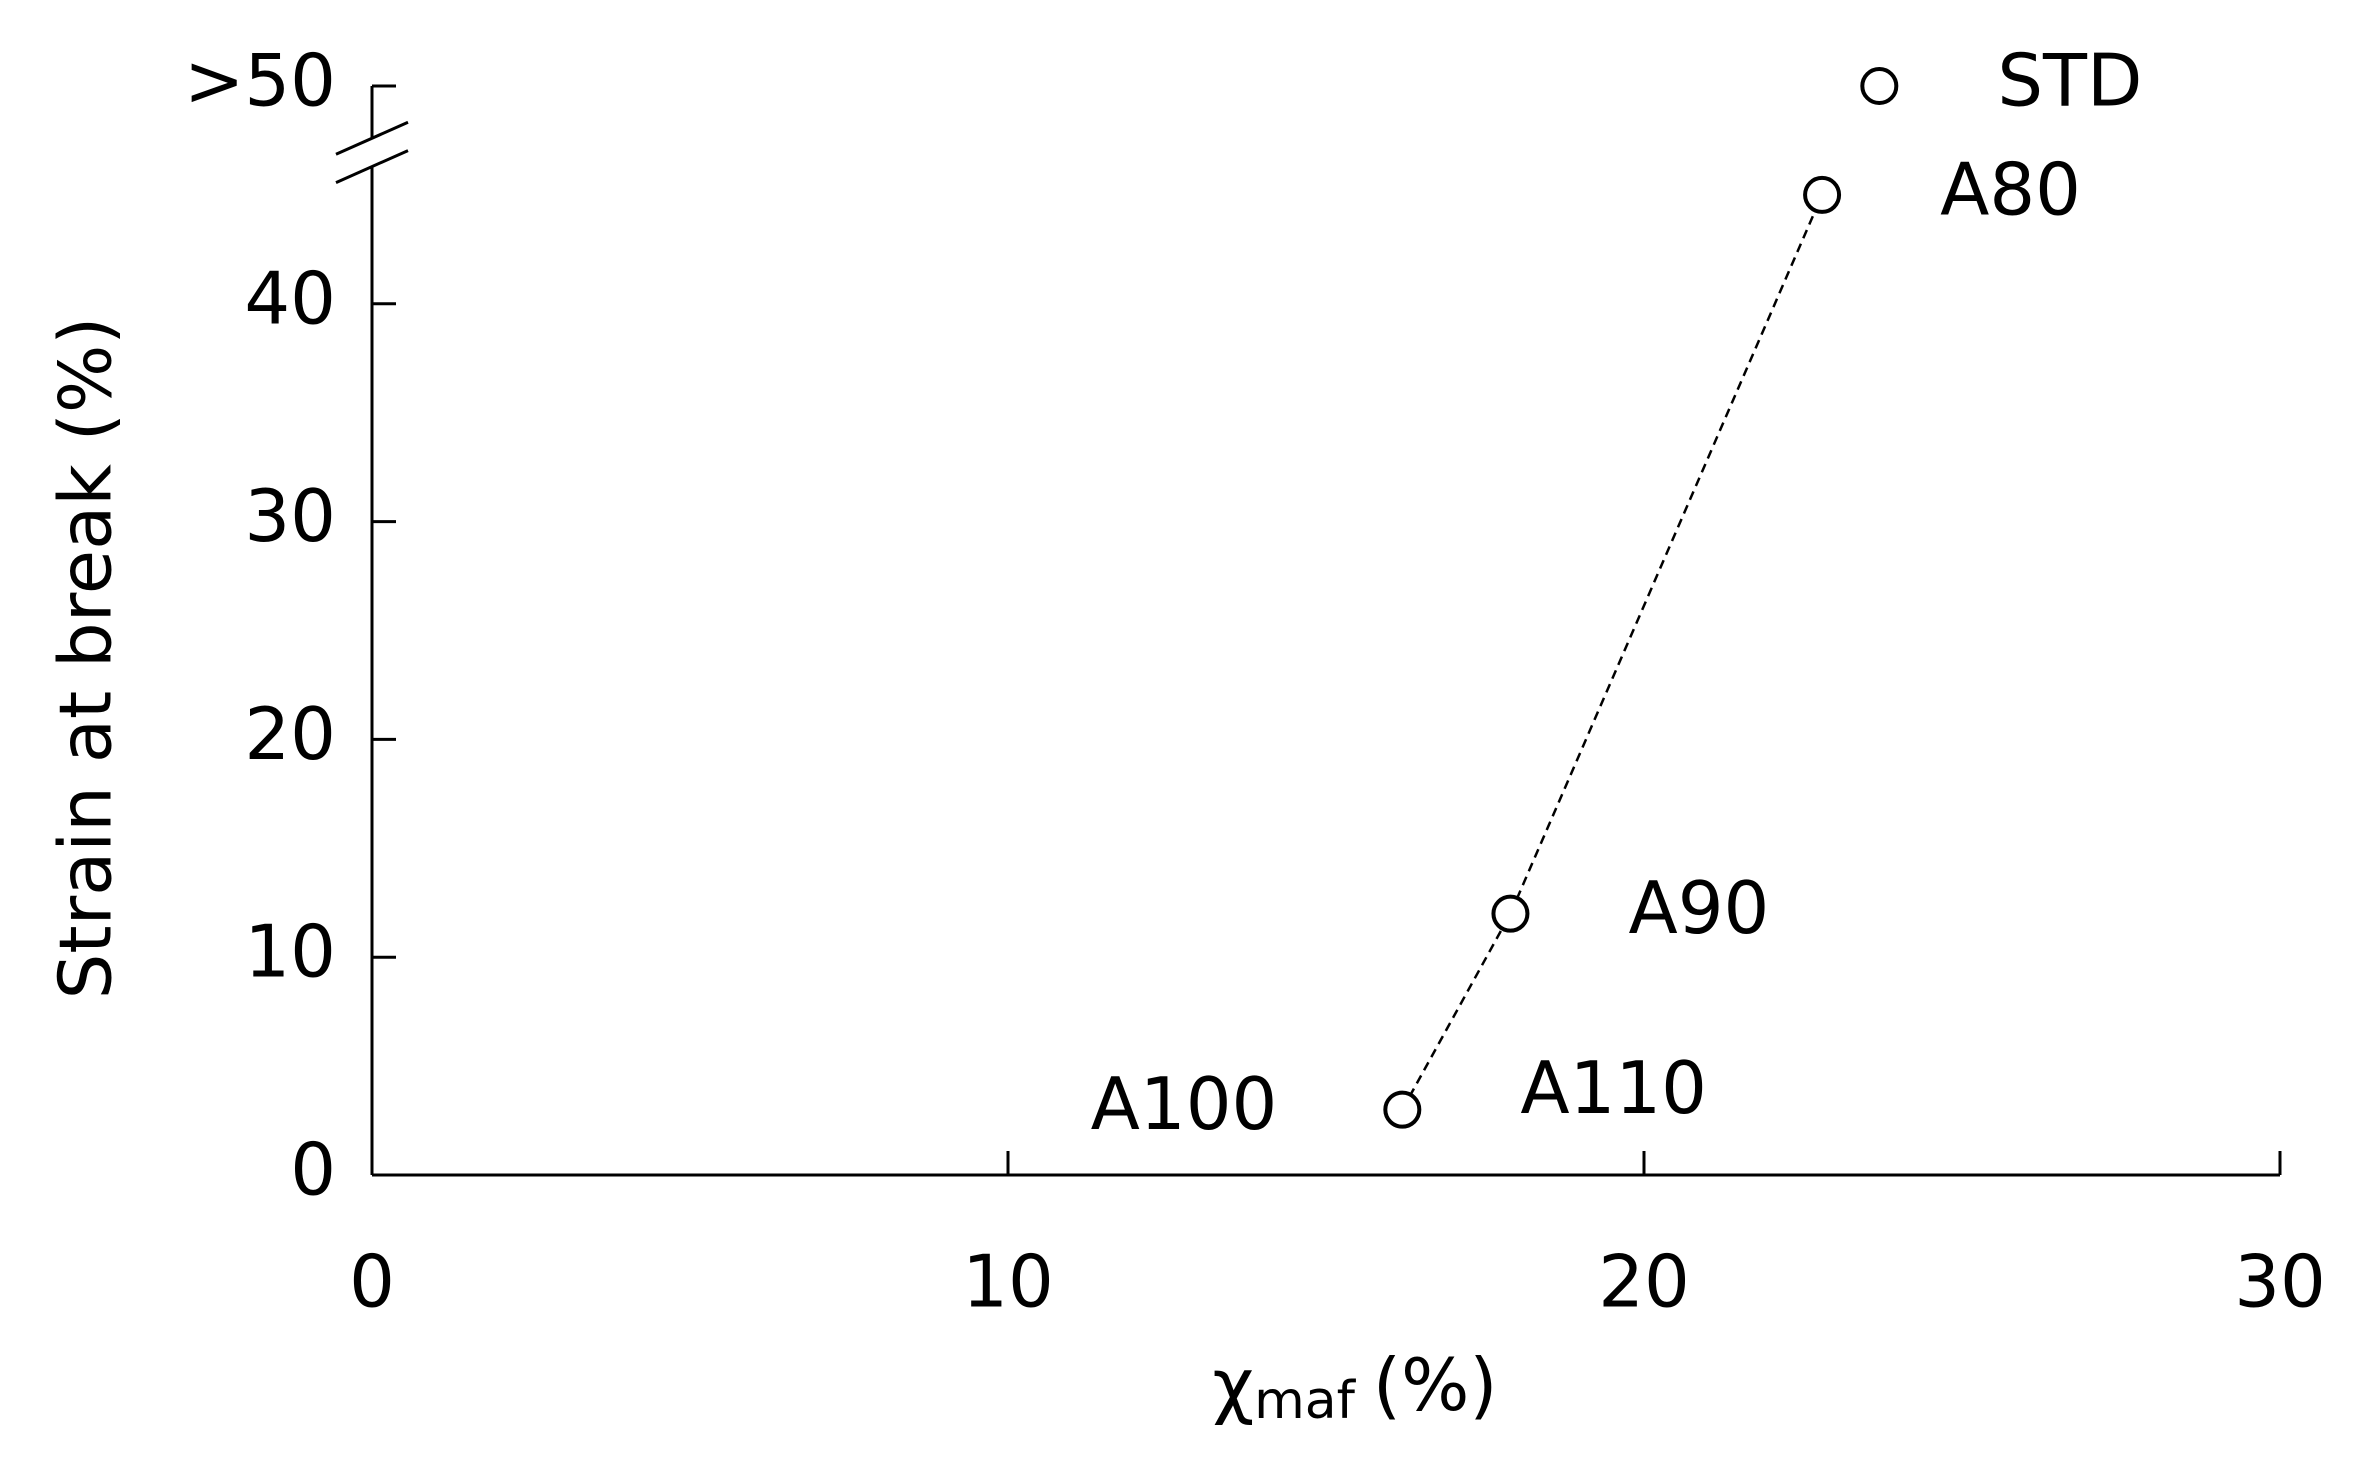  What do you see at coordinates (1435, 1385) in the screenshot?
I see `x-label-unit: (%)` at bounding box center [1435, 1385].